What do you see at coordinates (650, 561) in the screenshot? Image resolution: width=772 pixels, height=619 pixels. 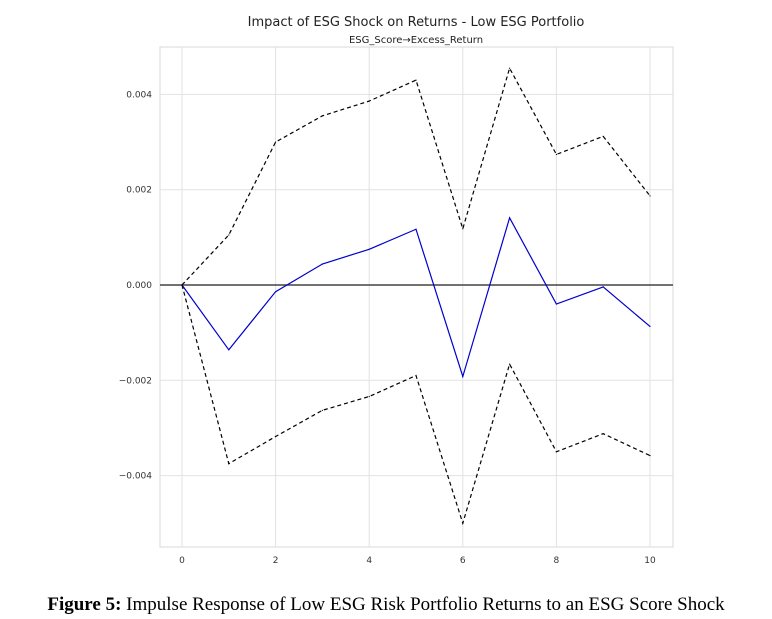 I see `x-tick-label: 10` at bounding box center [650, 561].